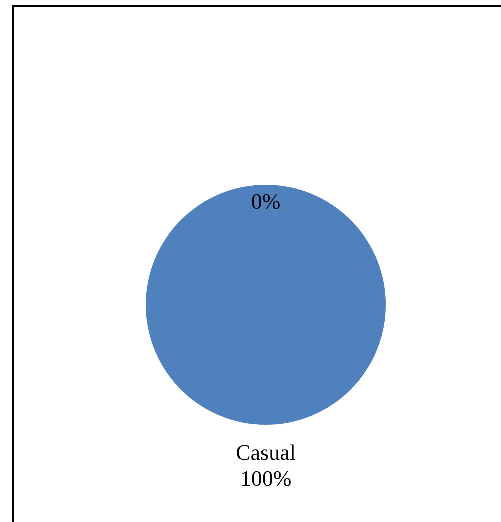  Describe the element at coordinates (266, 478) in the screenshot. I see `data-label: 100%` at that location.